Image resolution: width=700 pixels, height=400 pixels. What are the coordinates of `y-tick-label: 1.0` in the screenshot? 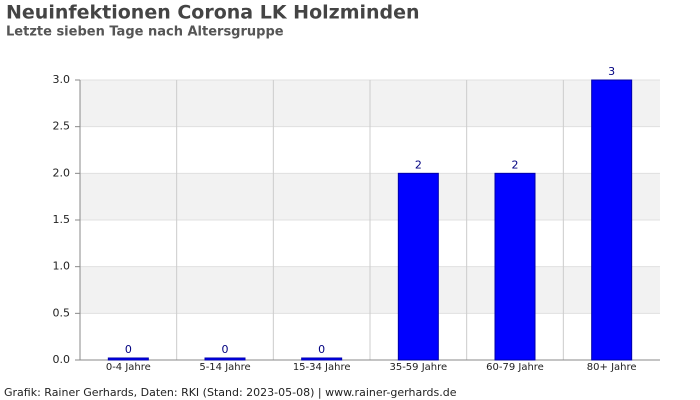 It's located at (62, 266).